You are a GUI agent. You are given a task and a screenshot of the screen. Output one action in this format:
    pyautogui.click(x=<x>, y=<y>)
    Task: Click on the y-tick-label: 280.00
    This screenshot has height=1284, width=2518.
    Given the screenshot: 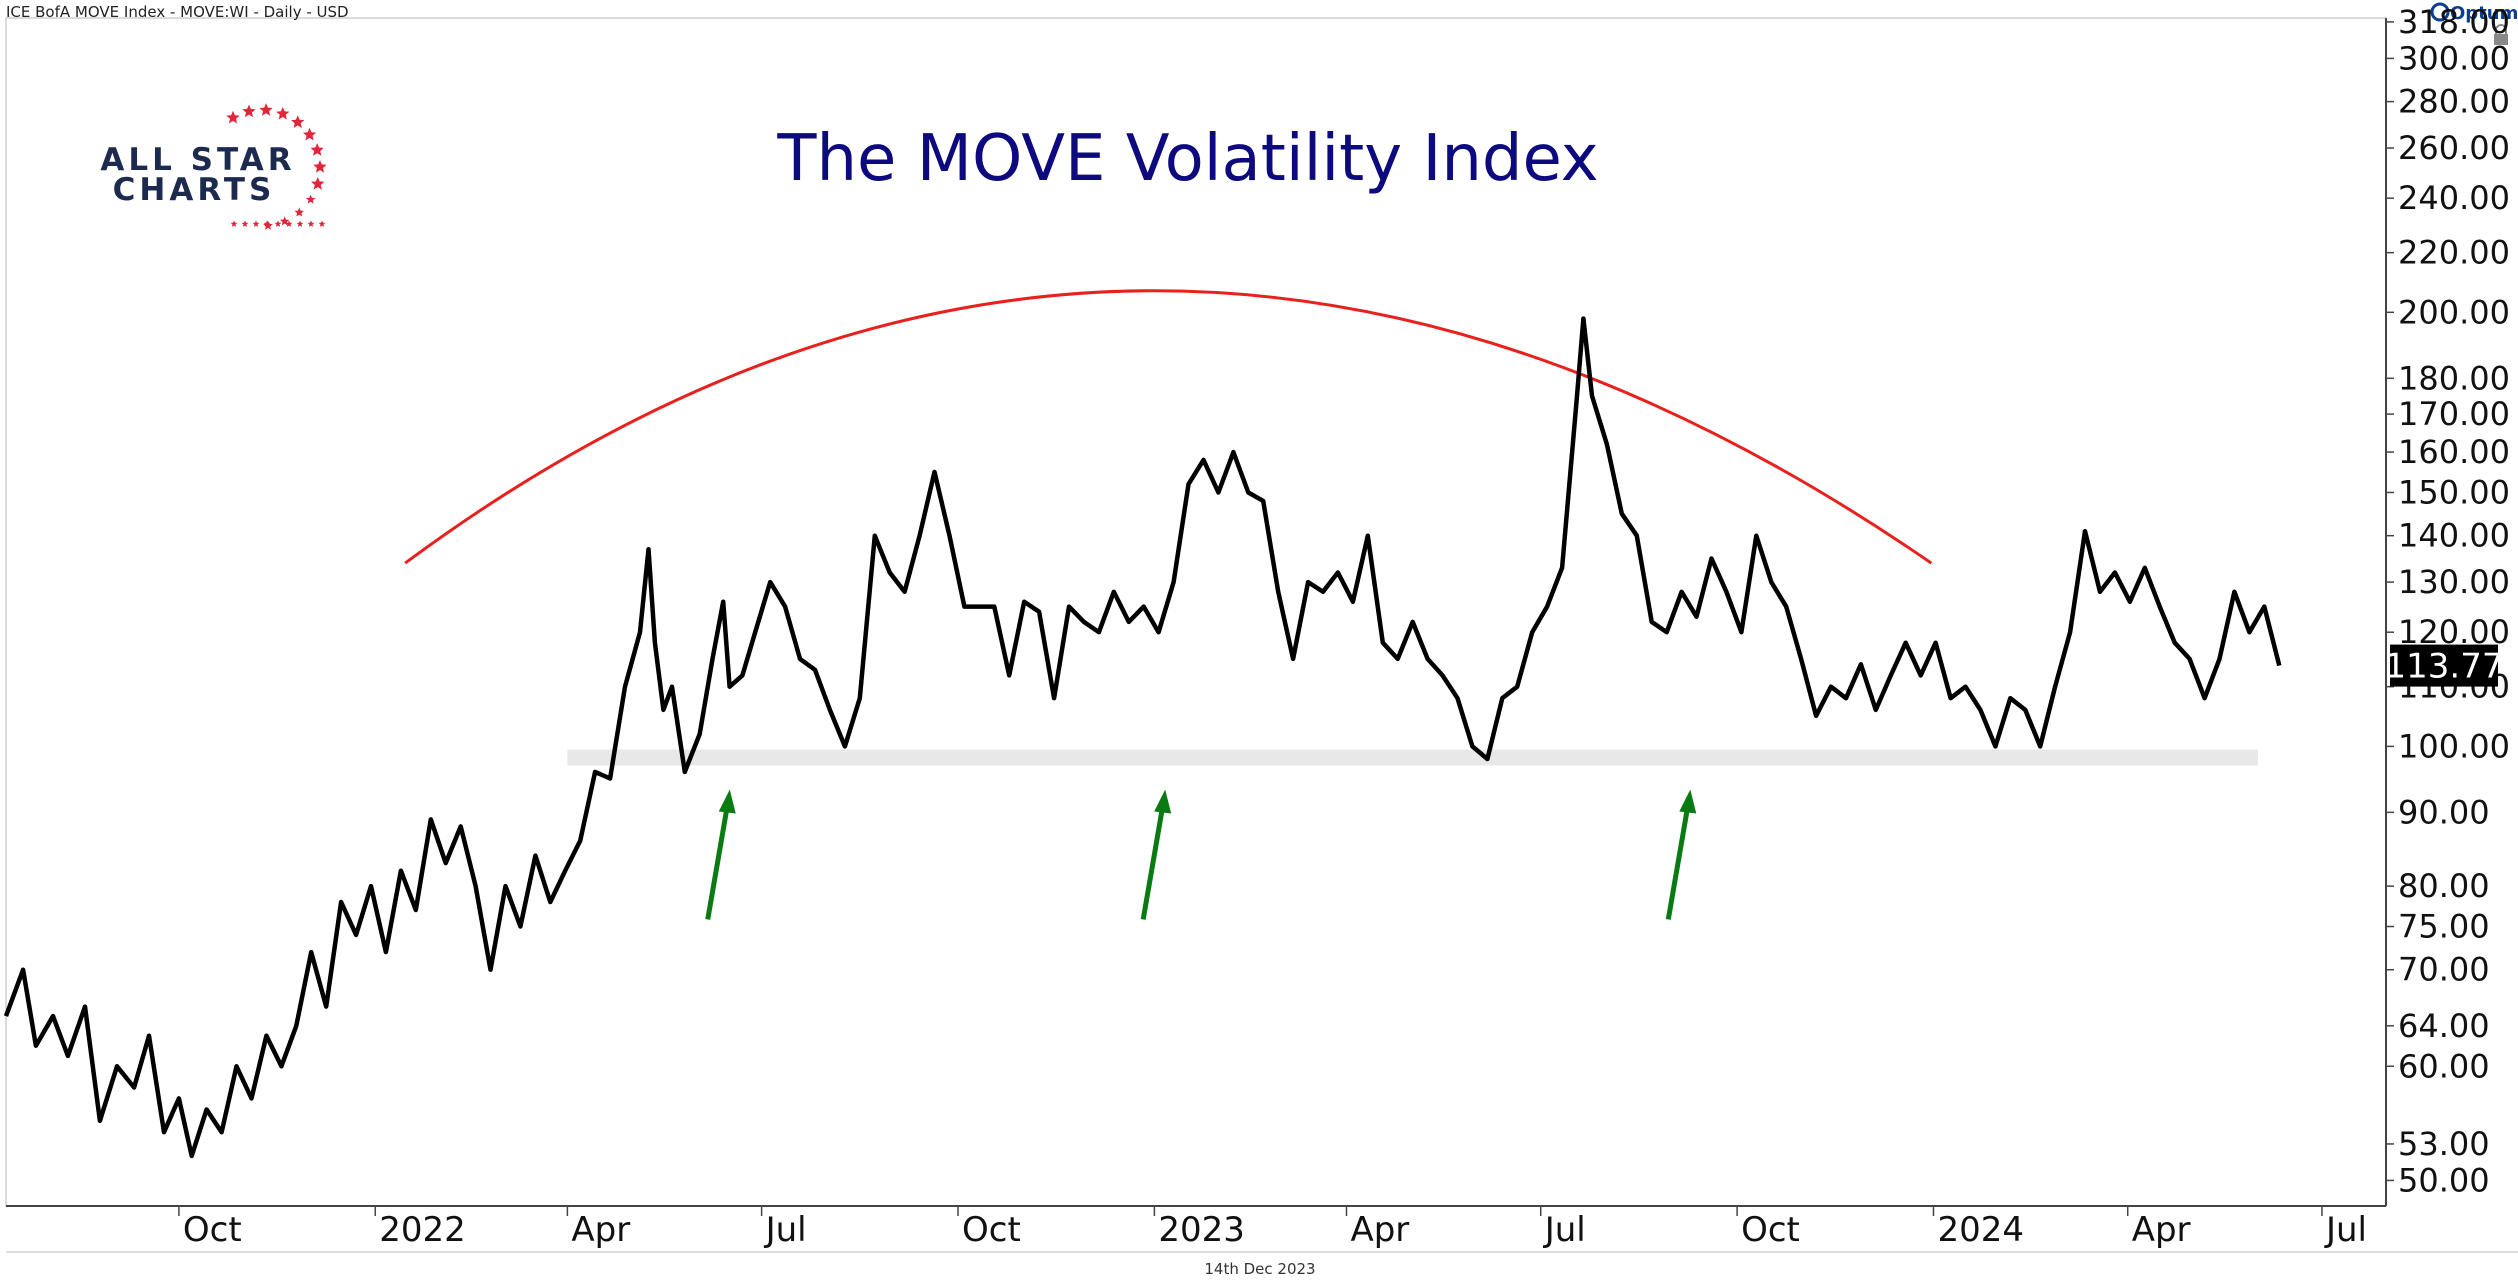 What is the action you would take?
    pyautogui.click(x=2454, y=102)
    